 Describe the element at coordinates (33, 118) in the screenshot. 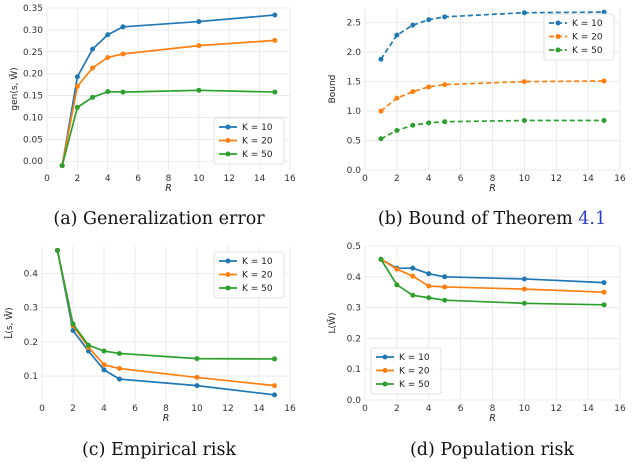

I see `y-tick-label: 0.10` at that location.